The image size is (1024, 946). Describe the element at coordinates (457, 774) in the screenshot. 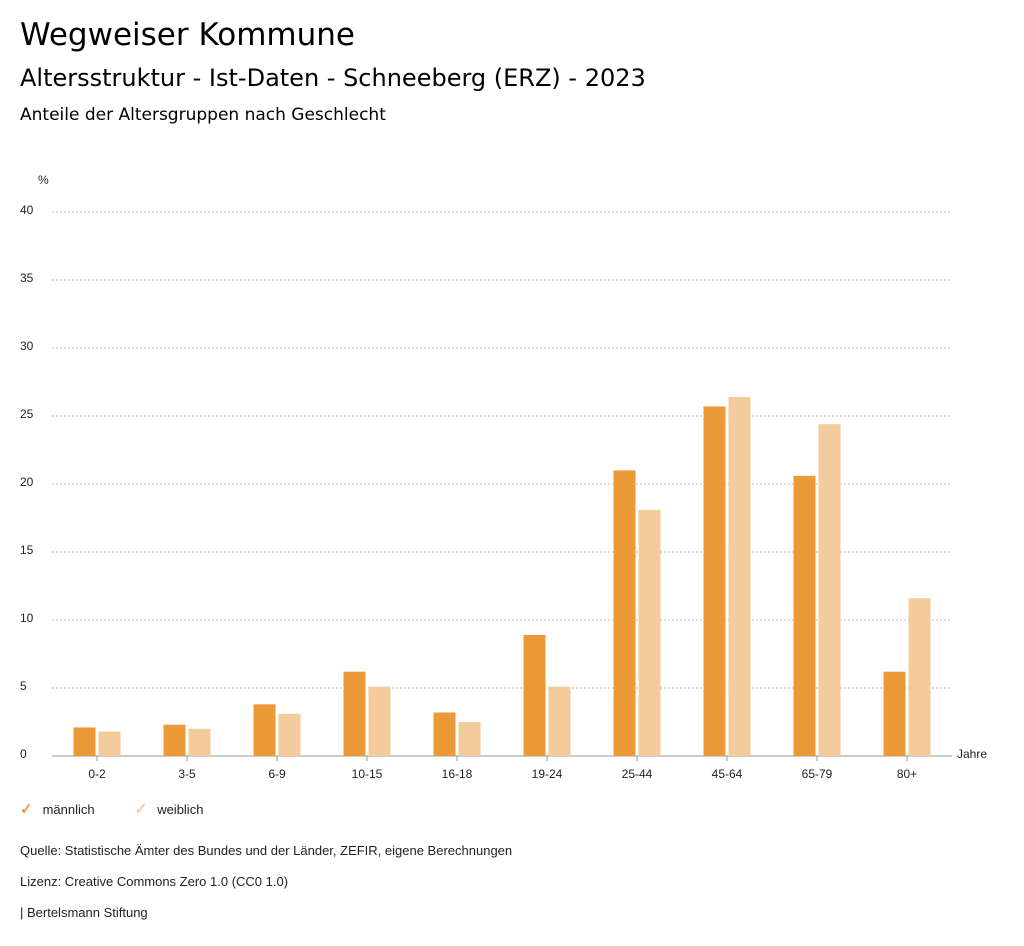

I see `x-tick-label: 16-18` at that location.